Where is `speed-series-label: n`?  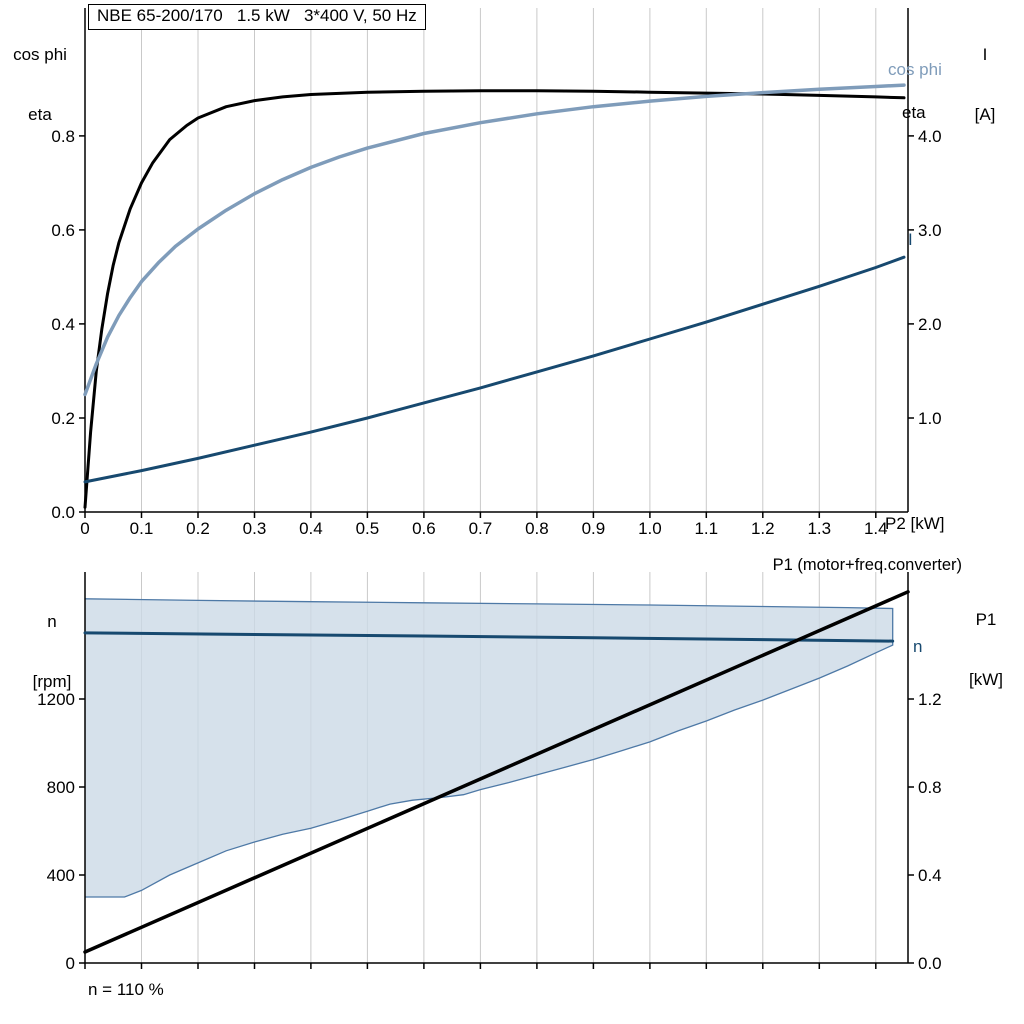
speed-series-label: n is located at coordinates (918, 646).